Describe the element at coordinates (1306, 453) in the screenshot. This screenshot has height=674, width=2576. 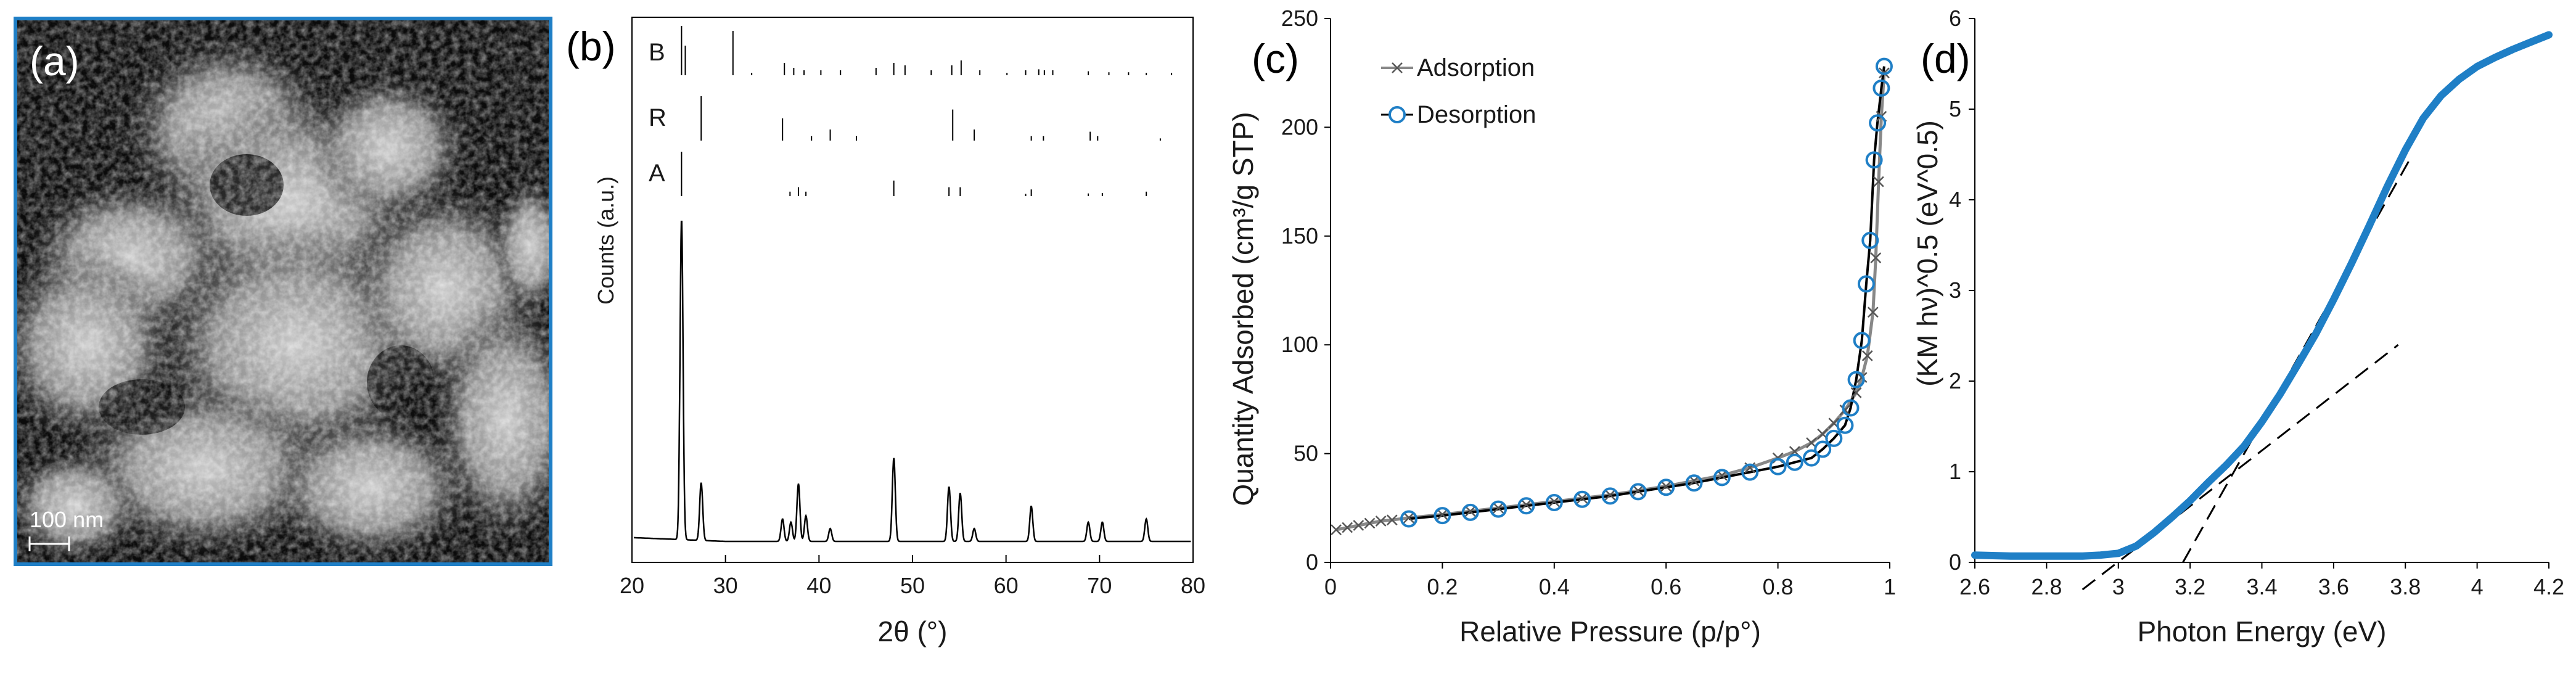
I see `y-tick-label: 50` at that location.